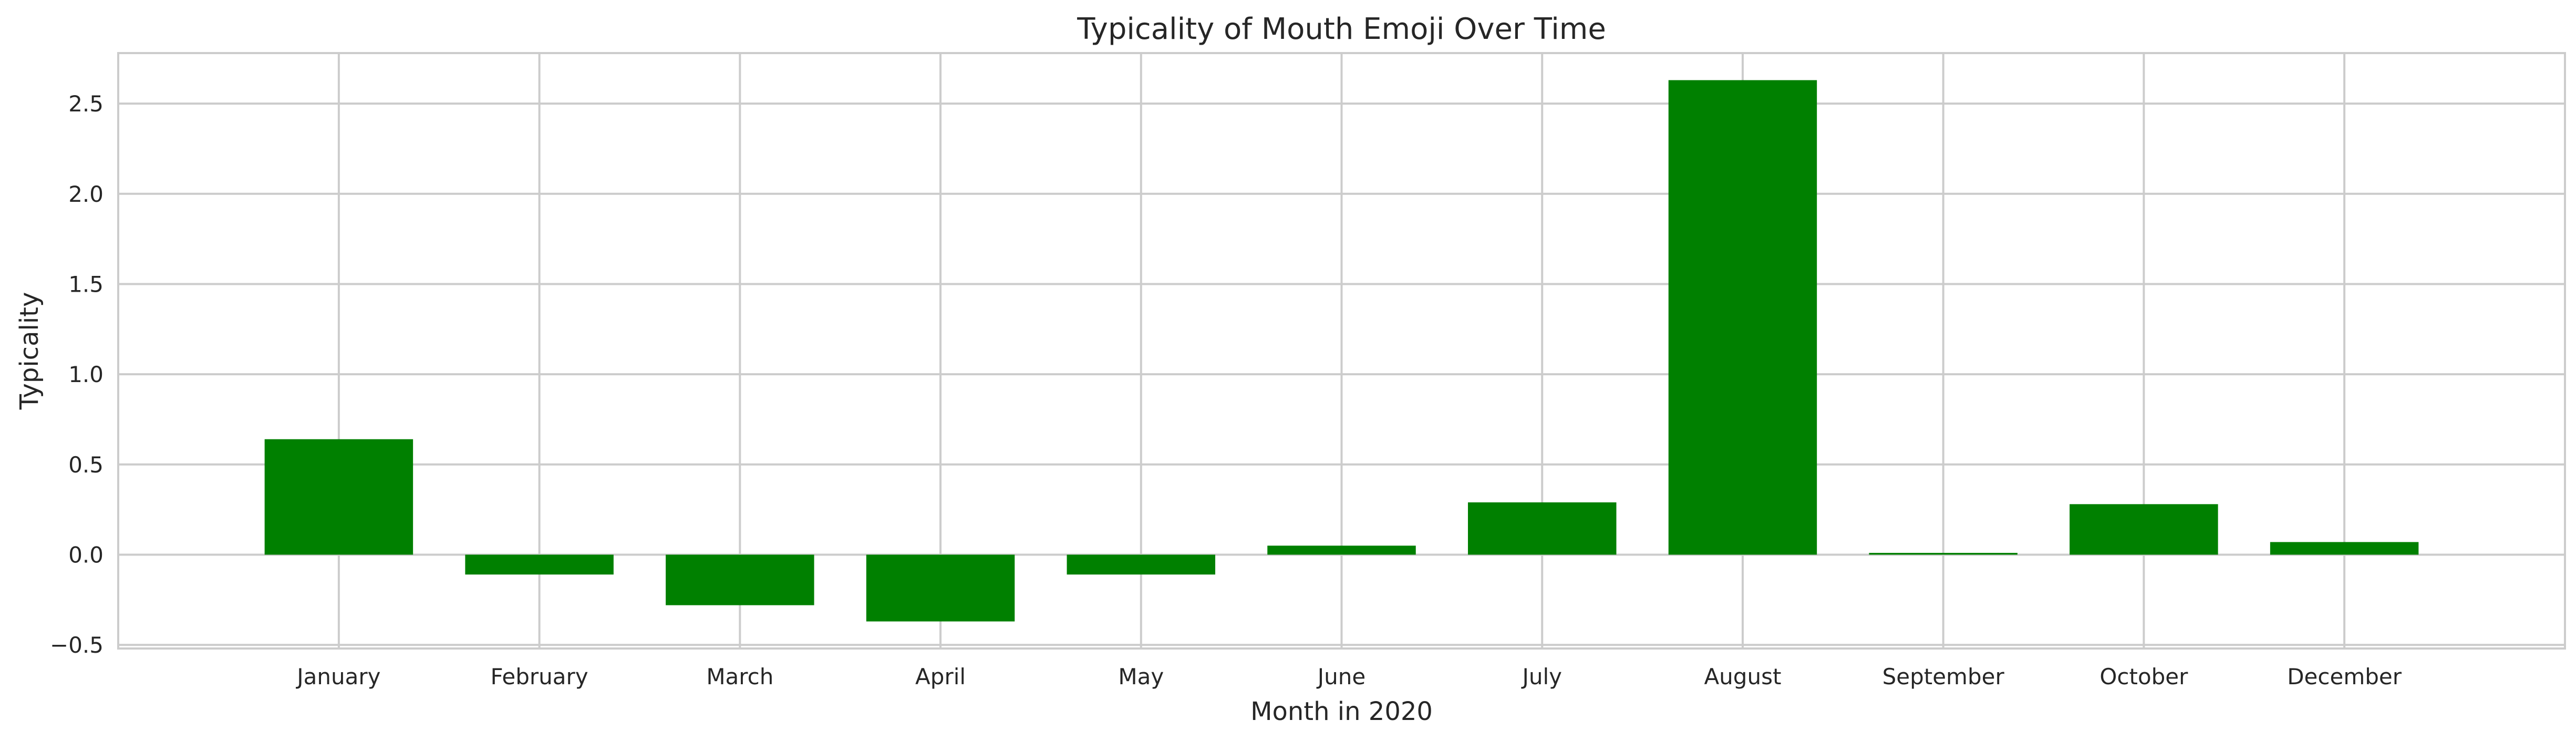 Image resolution: width=2576 pixels, height=741 pixels. Describe the element at coordinates (1341, 551) in the screenshot. I see `bar-june` at that location.